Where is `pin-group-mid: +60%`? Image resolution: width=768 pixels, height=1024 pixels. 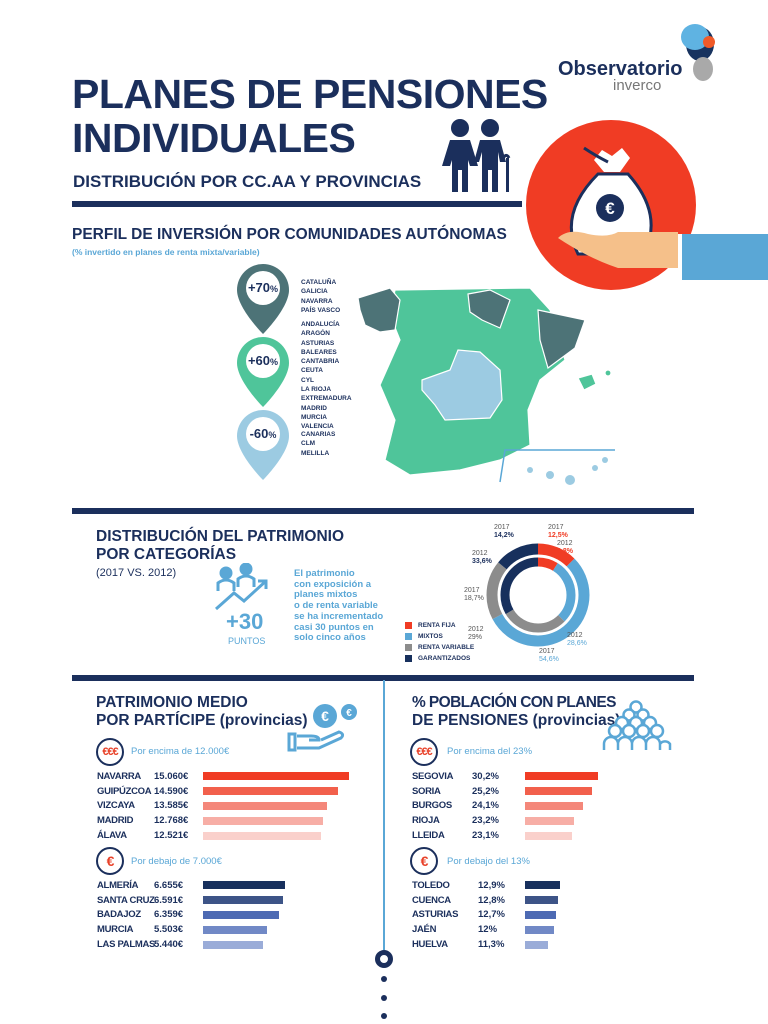 pin-group-mid: +60% is located at coordinates (263, 371).